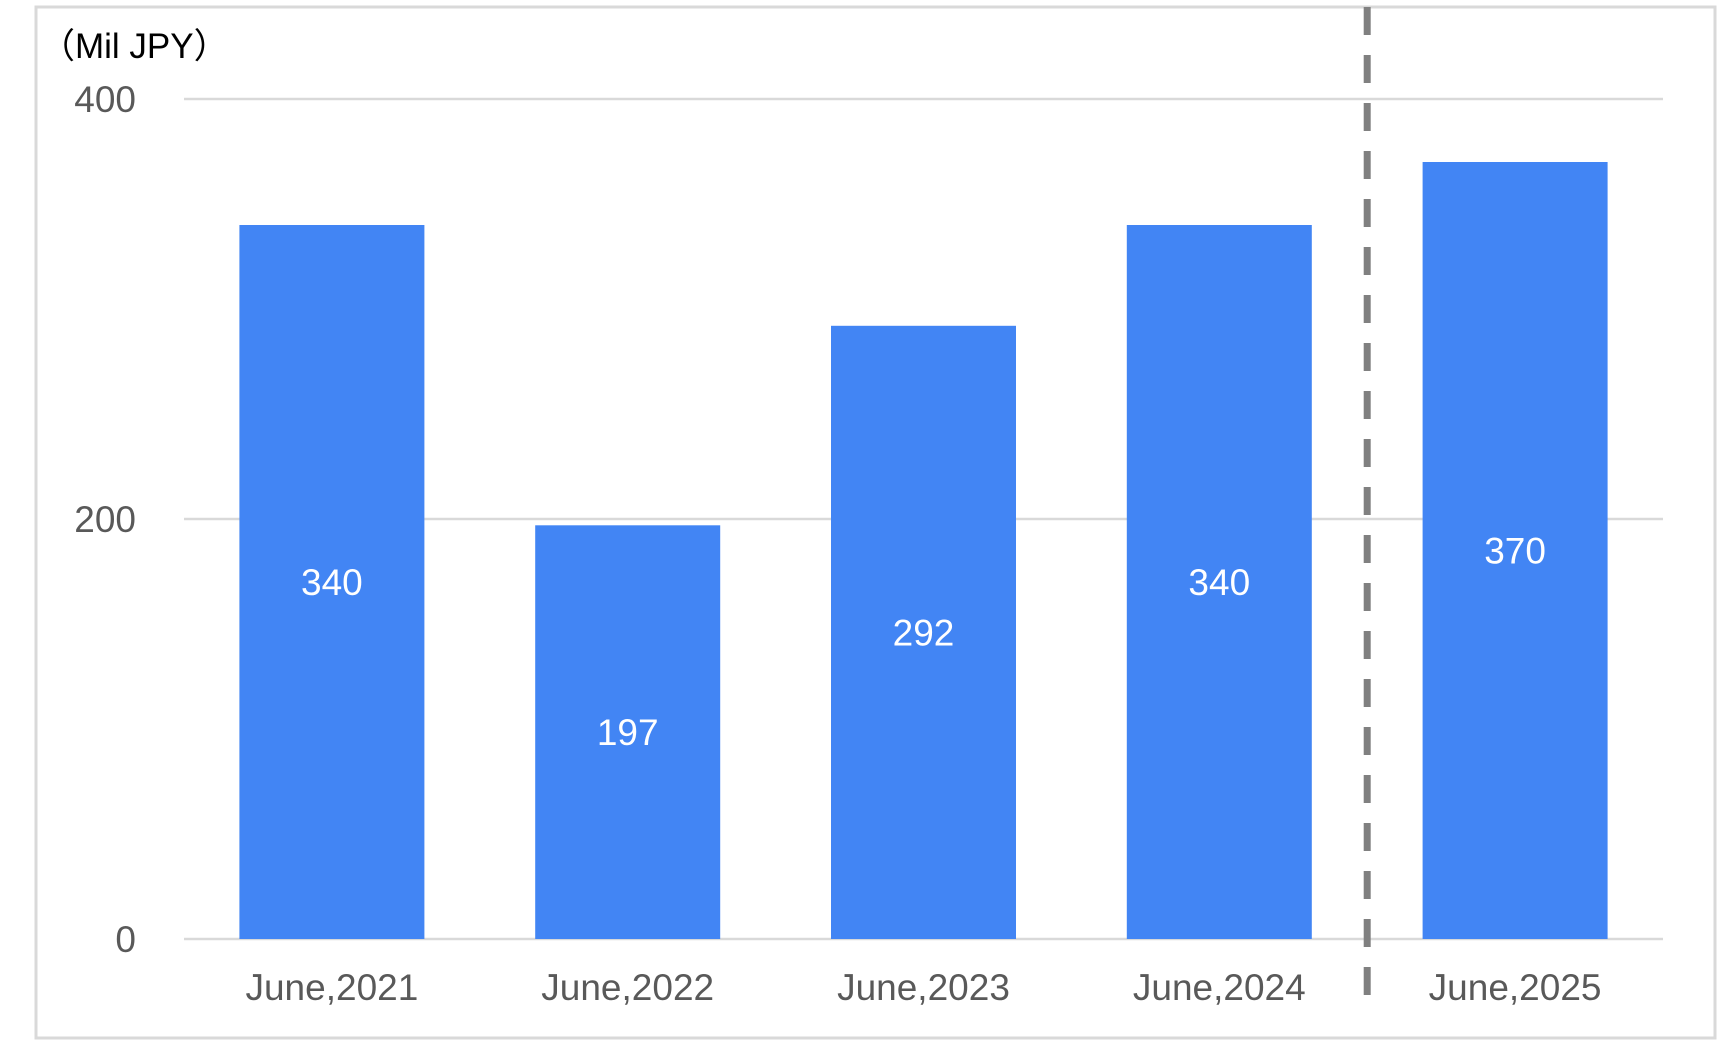 This screenshot has height=1041, width=1718. What do you see at coordinates (627, 987) in the screenshot?
I see `x-tick-label: June,2022` at bounding box center [627, 987].